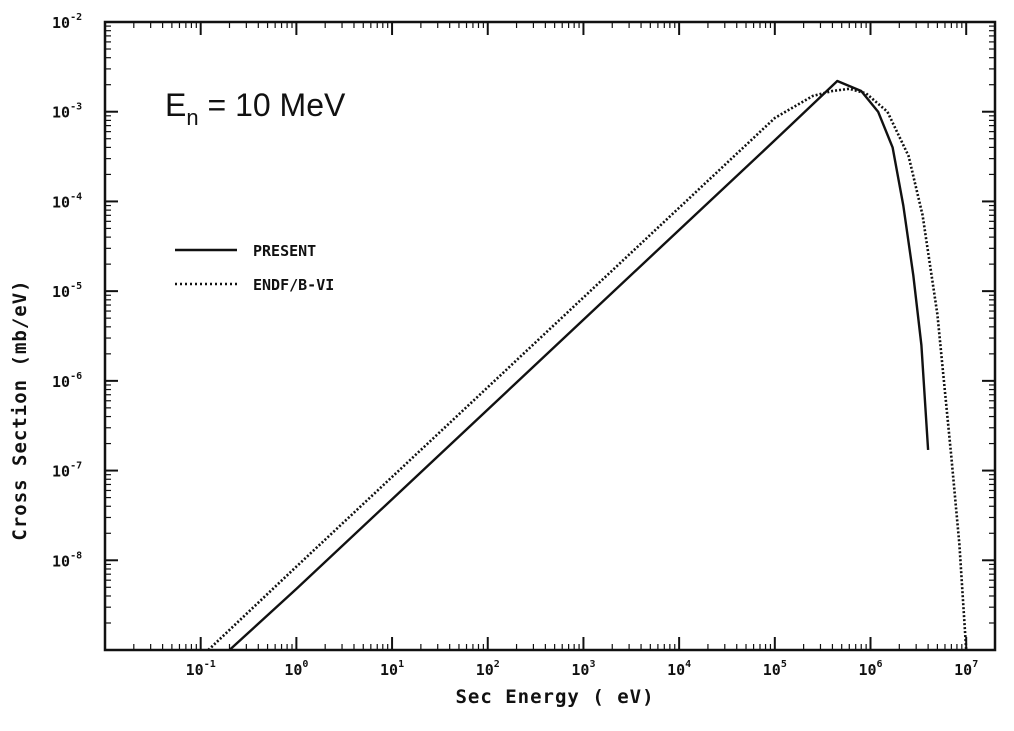  I want to click on x-tick-label: 10⁵, so click(775, 669).